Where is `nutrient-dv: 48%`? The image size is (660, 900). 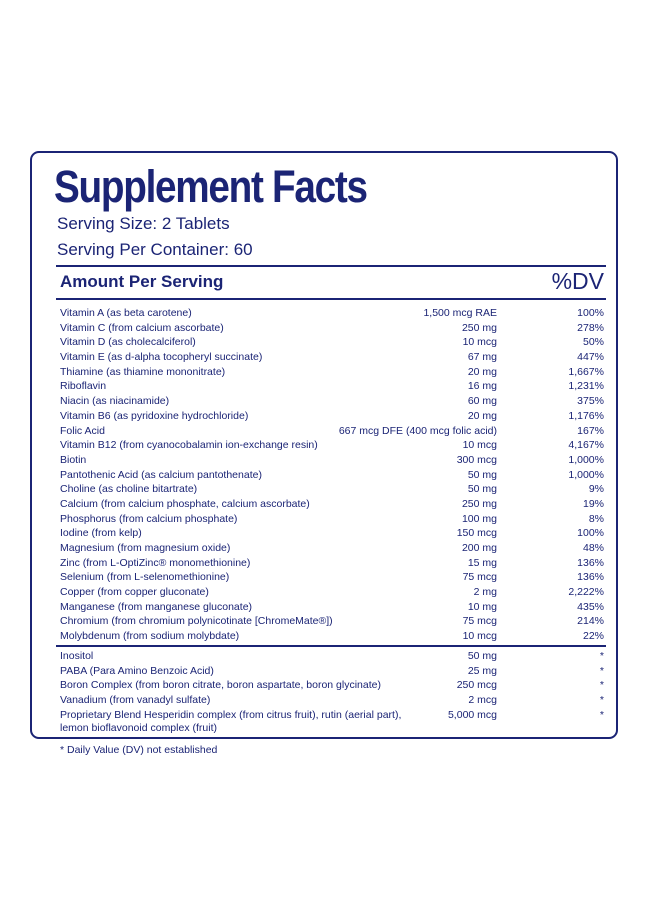
nutrient-dv: 48% is located at coordinates (593, 548).